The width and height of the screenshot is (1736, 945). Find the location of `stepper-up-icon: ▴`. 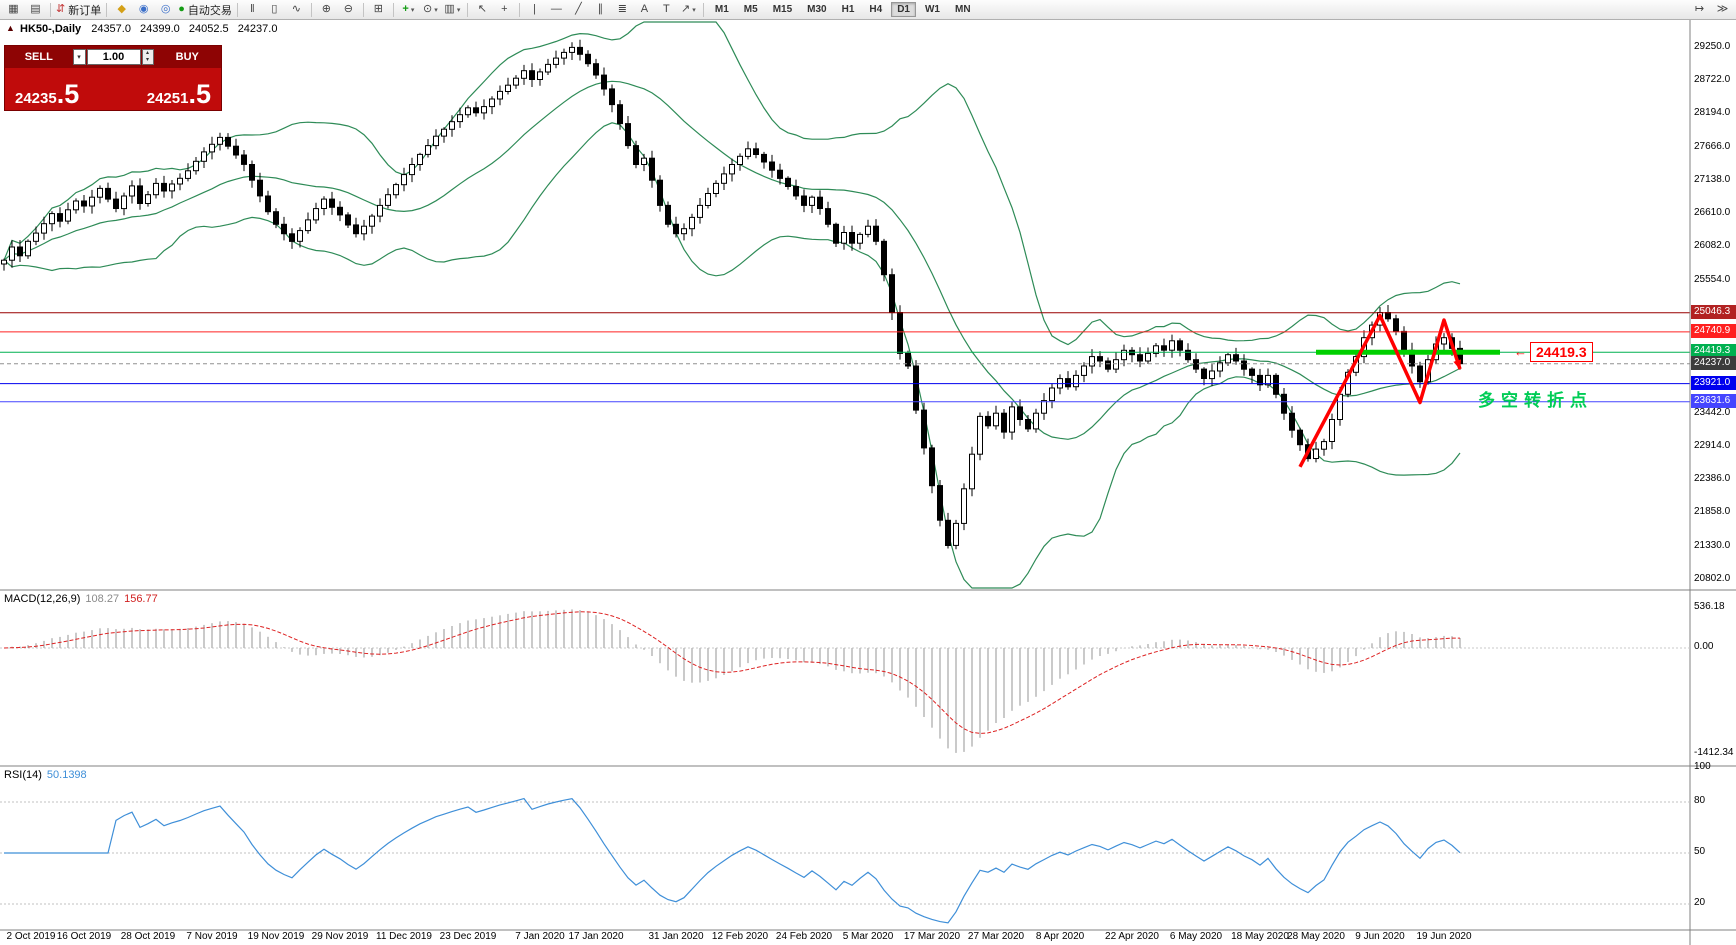

stepper-up-icon: ▴ is located at coordinates (147, 53).